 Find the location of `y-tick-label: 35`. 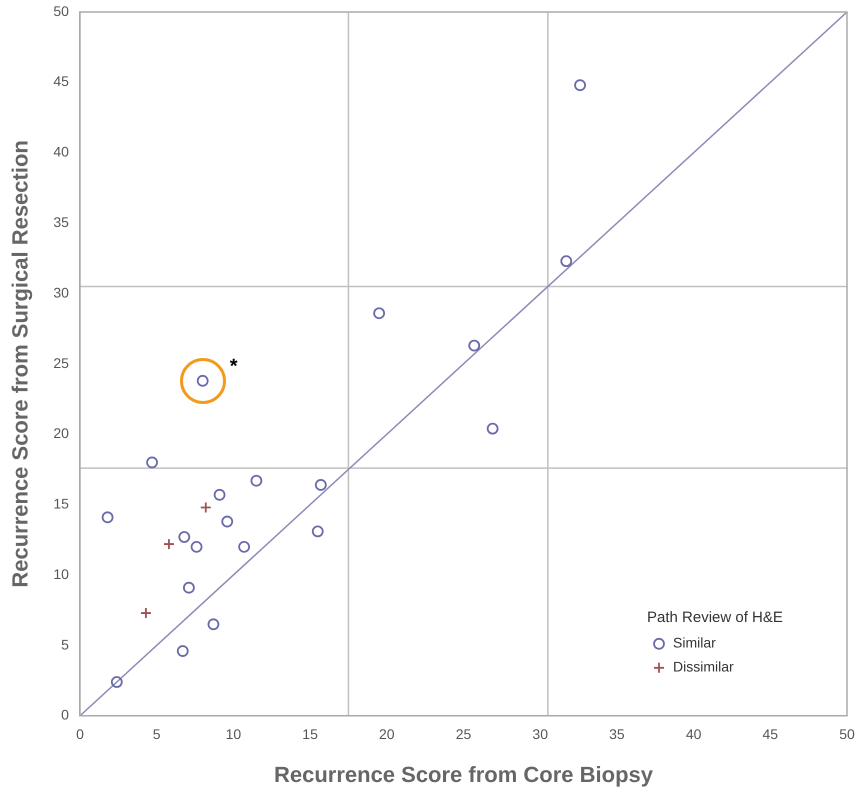

y-tick-label: 35 is located at coordinates (61, 222).